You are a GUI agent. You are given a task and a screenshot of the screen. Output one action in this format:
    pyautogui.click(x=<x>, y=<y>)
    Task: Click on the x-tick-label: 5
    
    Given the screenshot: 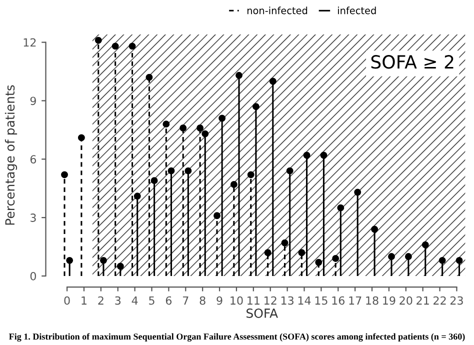 What is the action you would take?
    pyautogui.click(x=151, y=300)
    